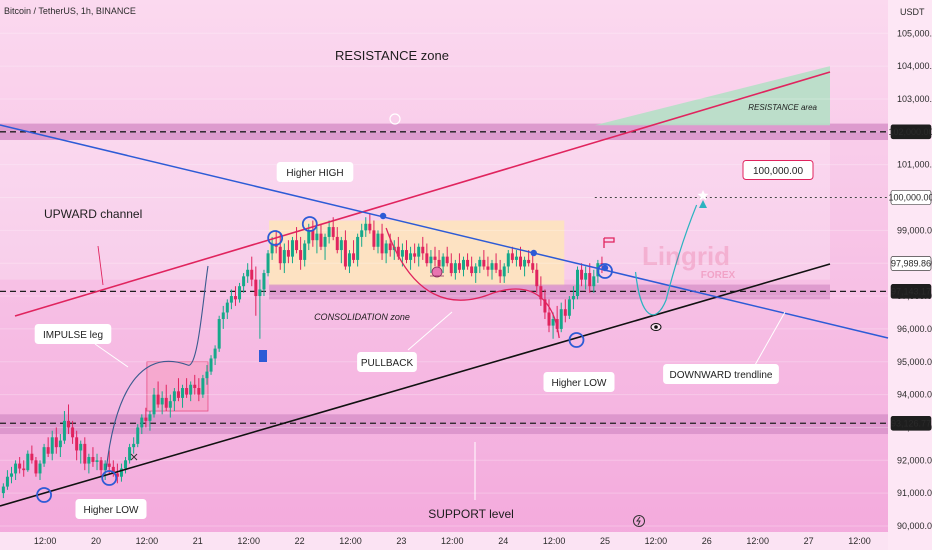  What do you see at coordinates (100, 265) in the screenshot?
I see `label-pointer` at bounding box center [100, 265].